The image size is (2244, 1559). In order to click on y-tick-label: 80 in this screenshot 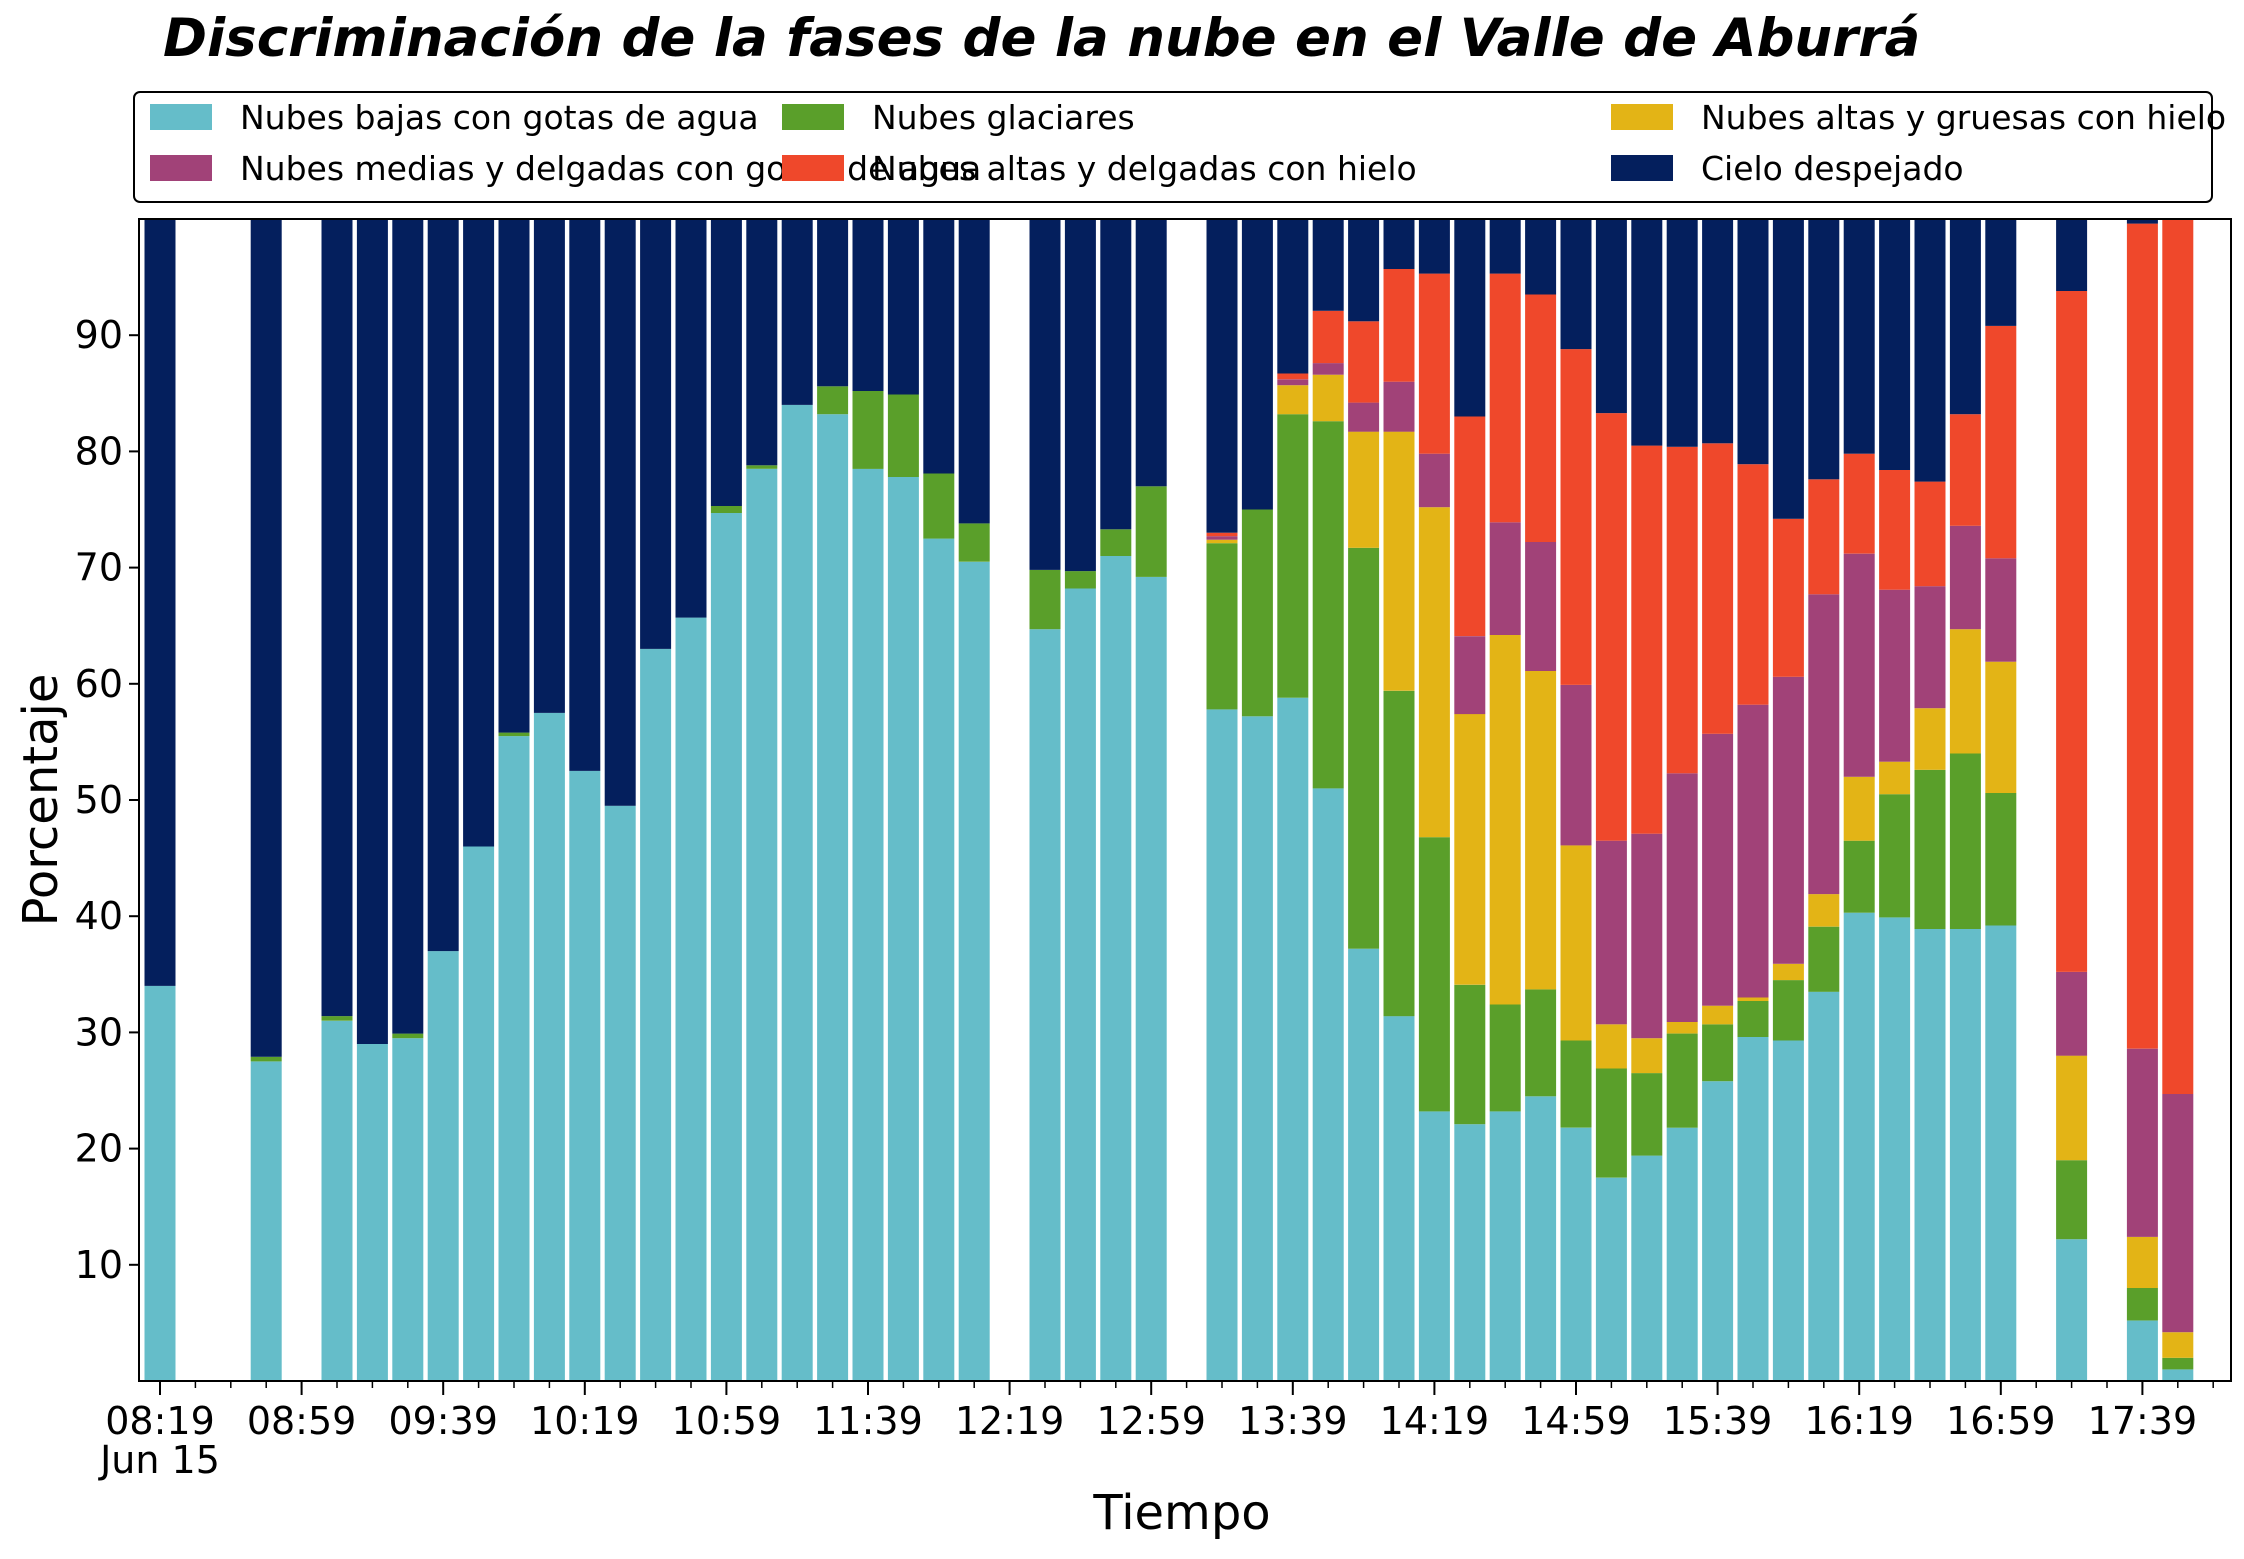, I will do `click(99, 451)`.